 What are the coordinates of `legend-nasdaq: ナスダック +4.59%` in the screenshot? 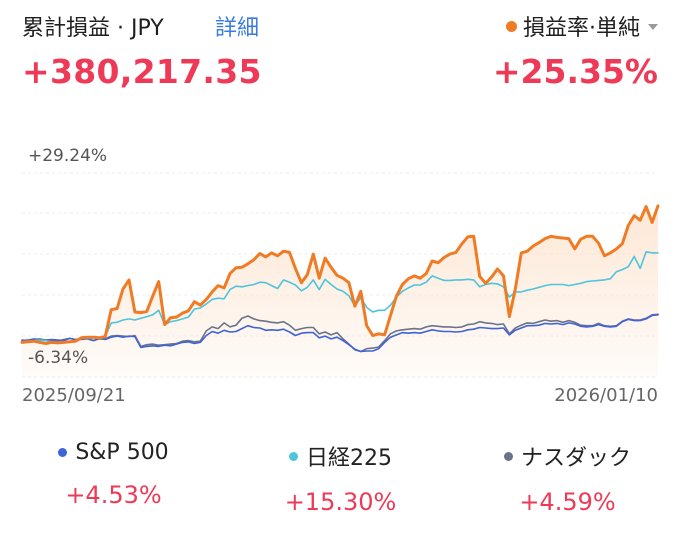 It's located at (567, 478).